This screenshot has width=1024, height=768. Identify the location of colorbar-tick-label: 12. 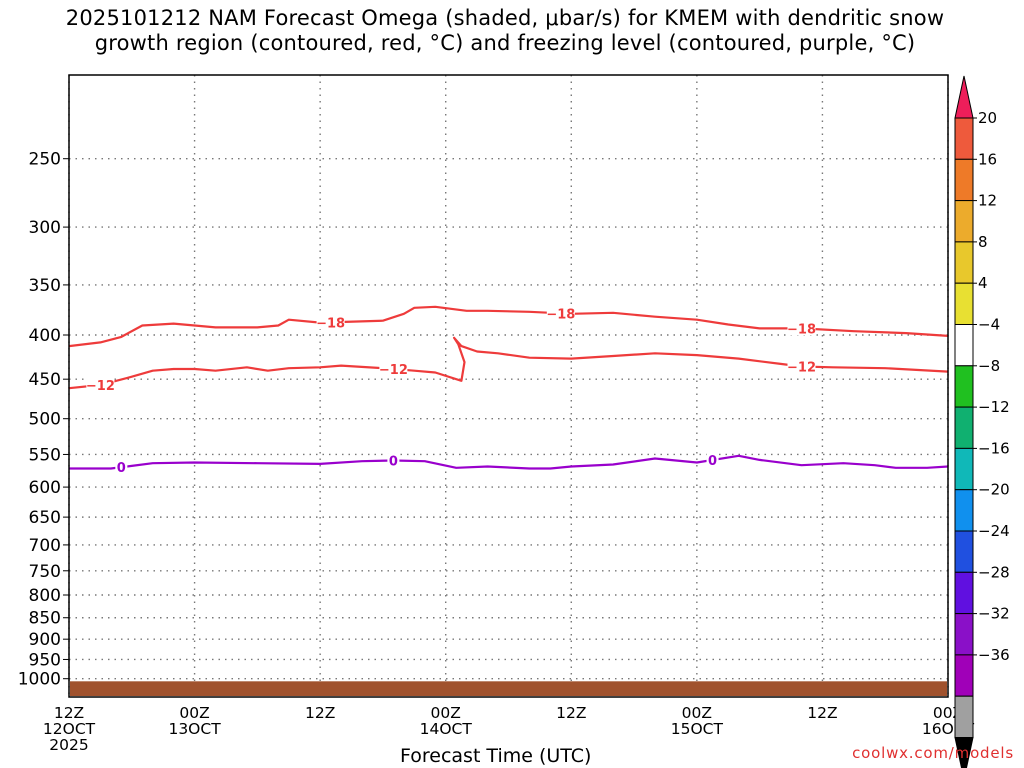
(987, 201).